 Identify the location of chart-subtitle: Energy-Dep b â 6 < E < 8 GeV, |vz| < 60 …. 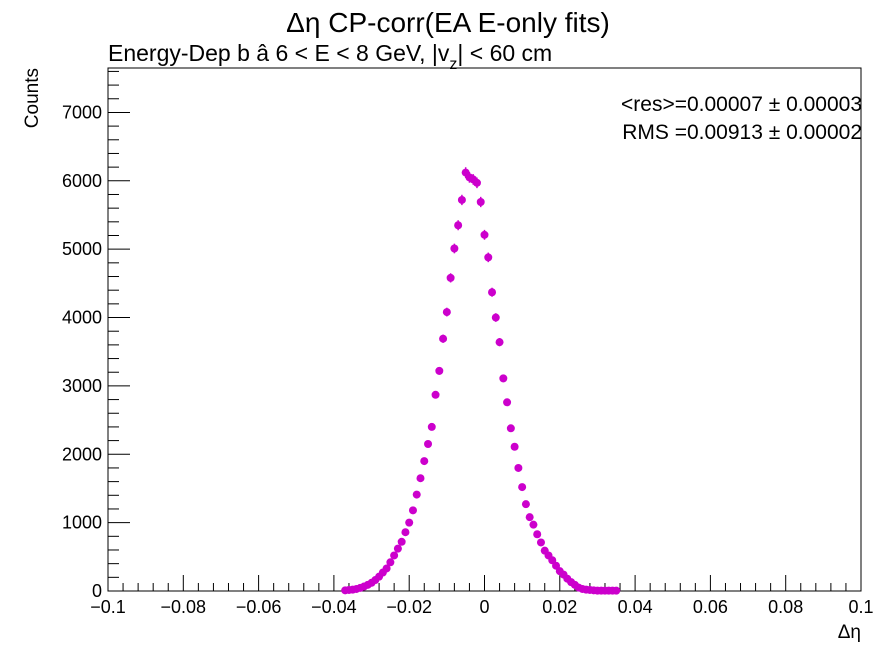
(330, 56).